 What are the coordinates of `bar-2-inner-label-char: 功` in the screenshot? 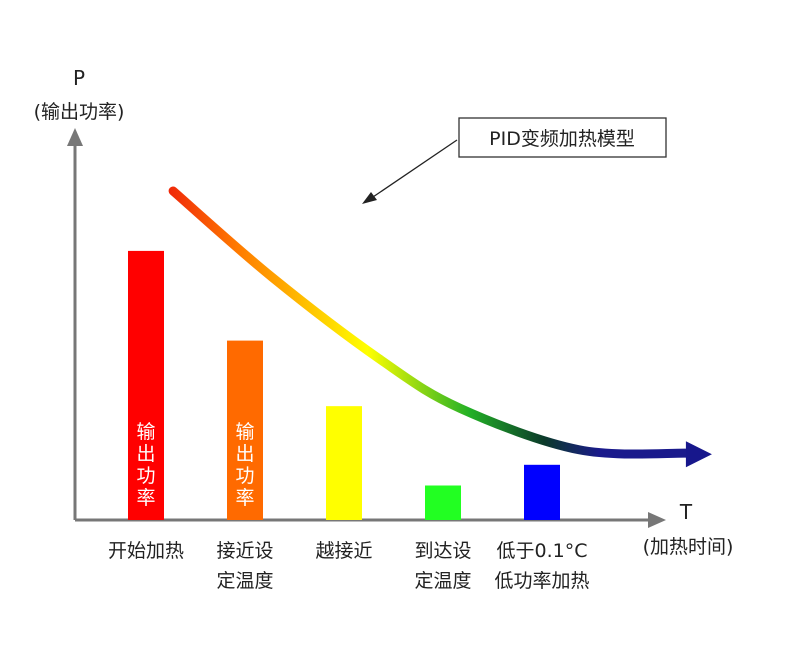 It's located at (244, 476).